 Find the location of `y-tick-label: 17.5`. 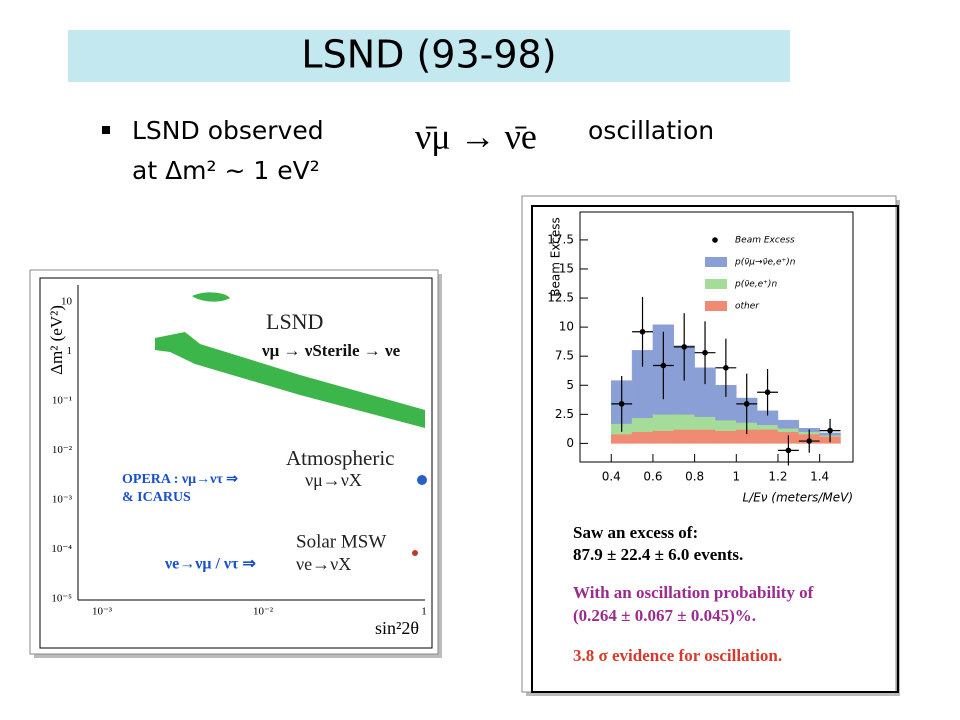

y-tick-label: 17.5 is located at coordinates (560, 239).